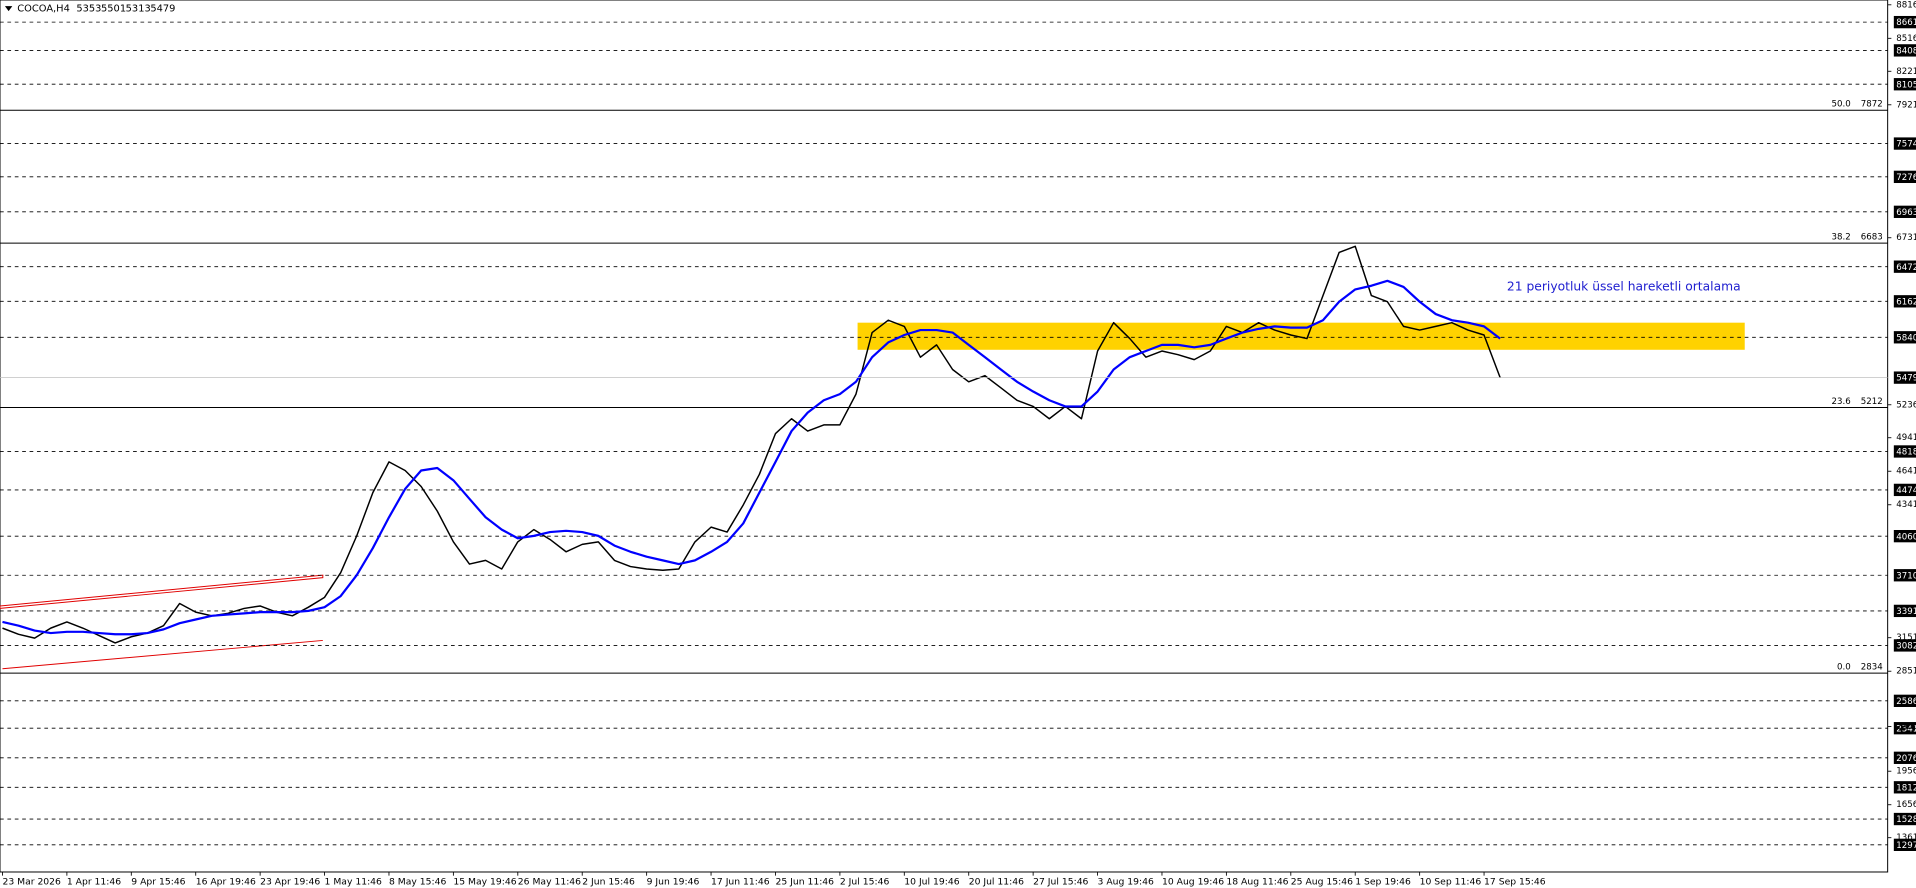 The height and width of the screenshot is (888, 1916). I want to click on current-price-box, so click(1904, 377).